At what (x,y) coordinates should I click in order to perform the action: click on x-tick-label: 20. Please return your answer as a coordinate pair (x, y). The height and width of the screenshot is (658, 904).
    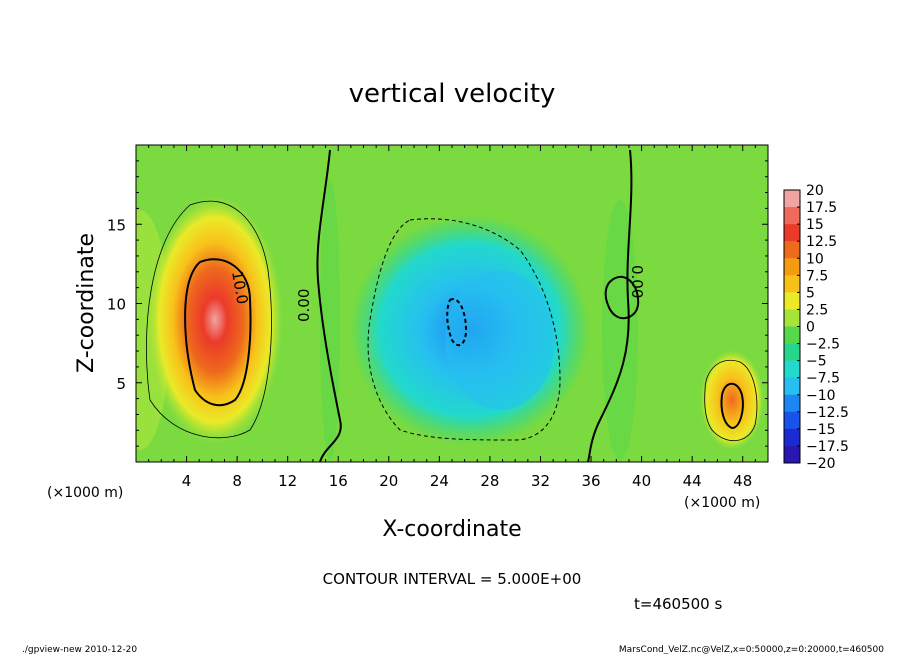
    Looking at the image, I should click on (388, 481).